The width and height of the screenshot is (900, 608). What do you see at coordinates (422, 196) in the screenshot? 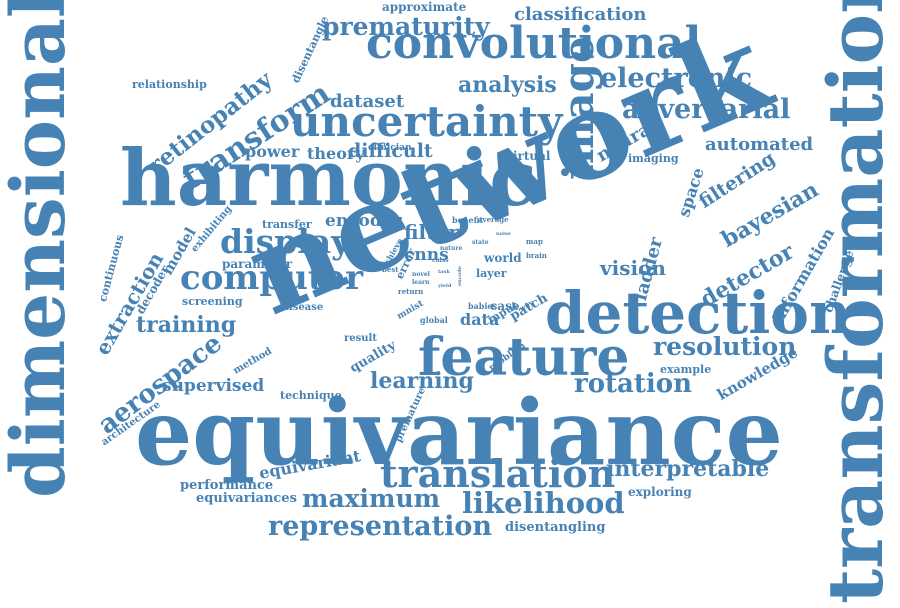
I see `cloud-word: retinal` at bounding box center [422, 196].